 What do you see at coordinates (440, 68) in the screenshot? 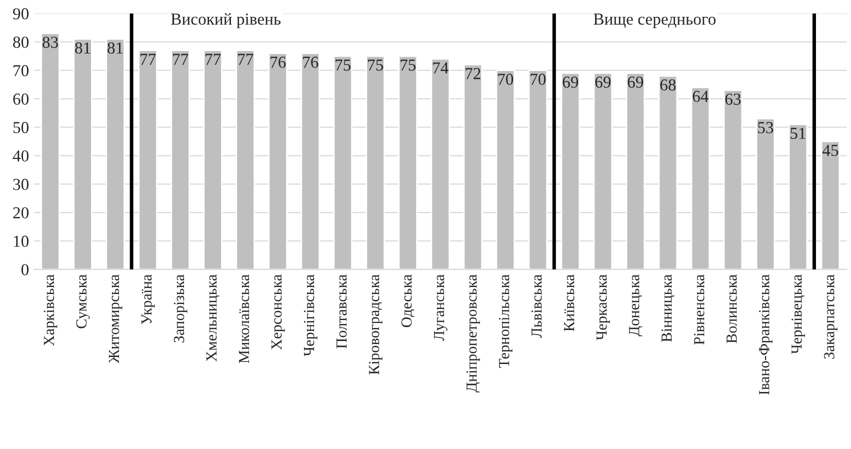
I see `data-label: 74` at bounding box center [440, 68].